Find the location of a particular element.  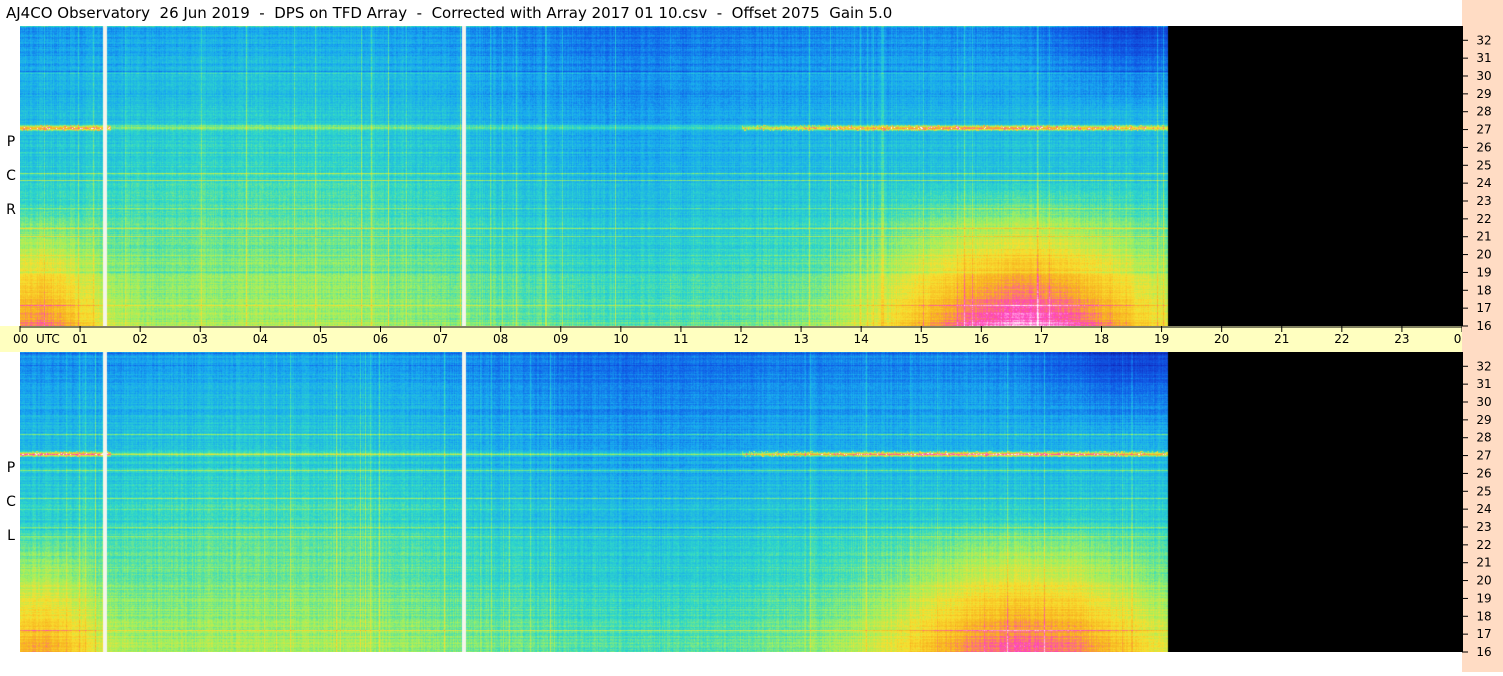

pol-letter-bottom-3: L is located at coordinates (11, 536).